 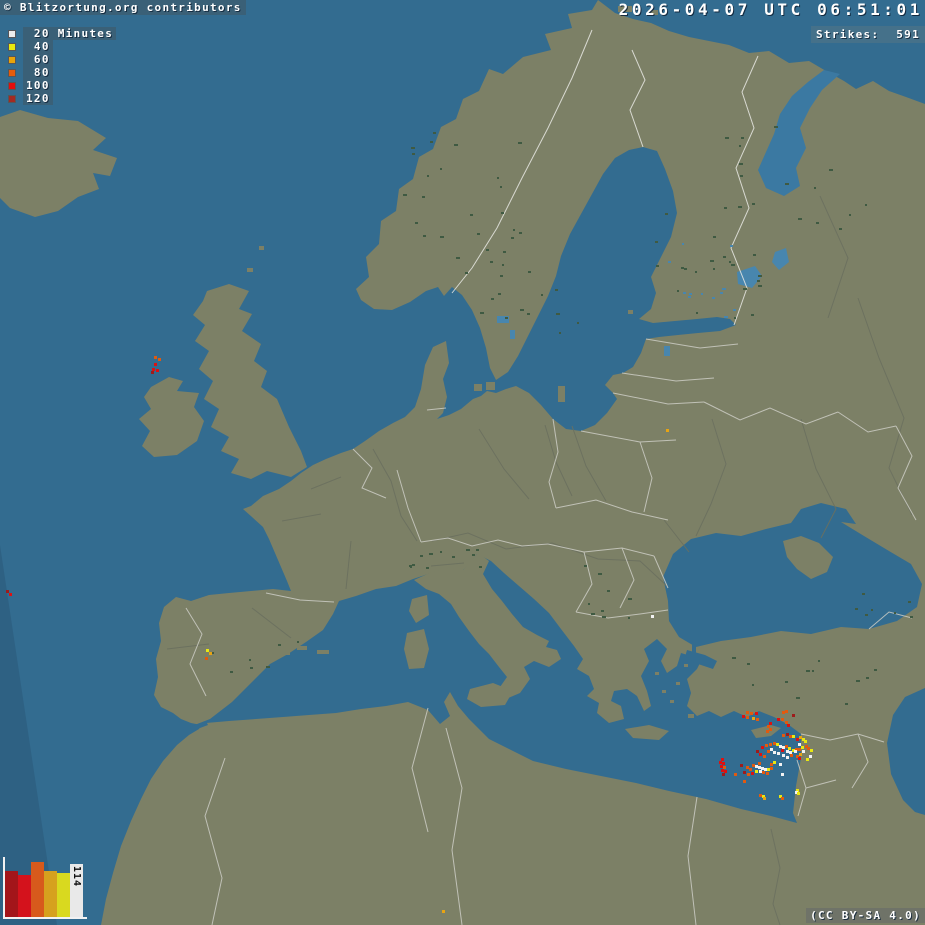 What do you see at coordinates (38, 72) in the screenshot?
I see `legend-label: 80` at bounding box center [38, 72].